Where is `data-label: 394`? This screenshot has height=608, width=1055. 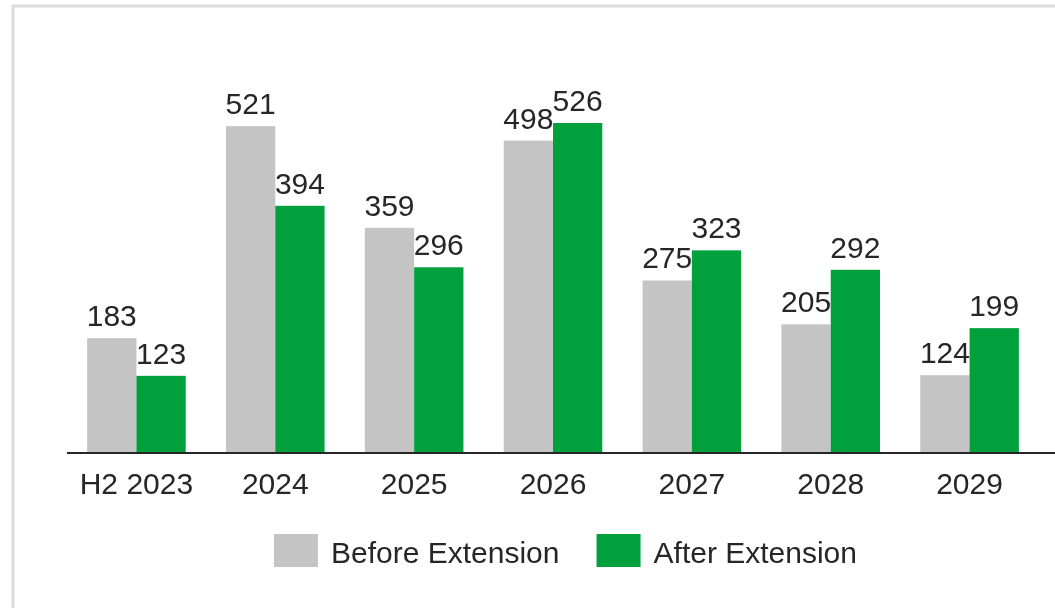
data-label: 394 is located at coordinates (299, 183).